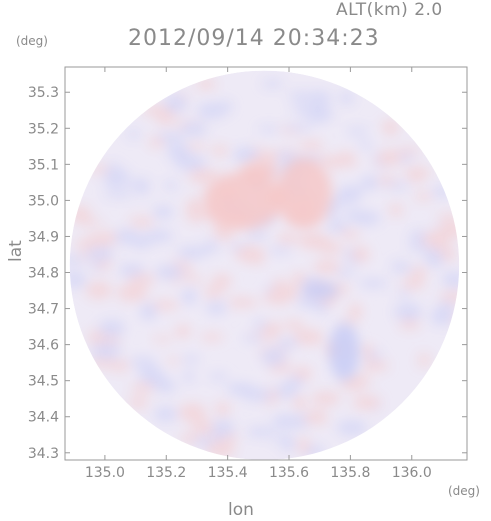 The image size is (491, 521). What do you see at coordinates (43, 418) in the screenshot?
I see `y-tick-label: 34.4` at bounding box center [43, 418].